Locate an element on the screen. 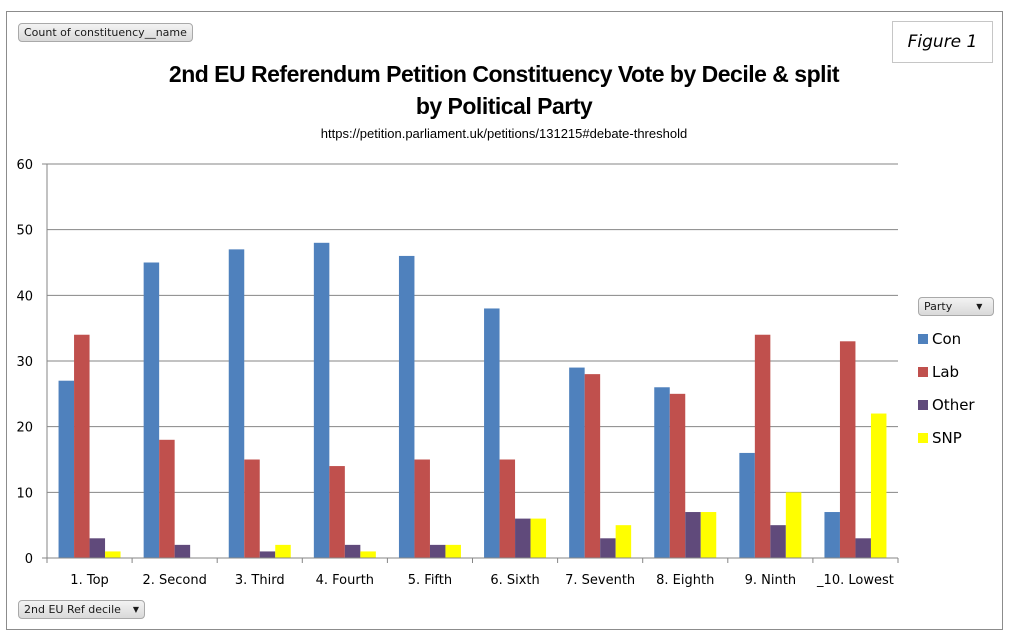  legend-label: SNP is located at coordinates (947, 437).